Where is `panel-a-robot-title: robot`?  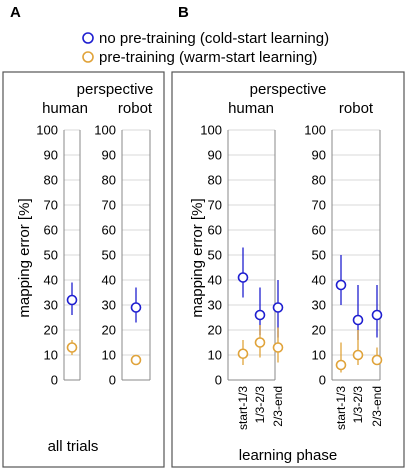 panel-a-robot-title: robot is located at coordinates (135, 108).